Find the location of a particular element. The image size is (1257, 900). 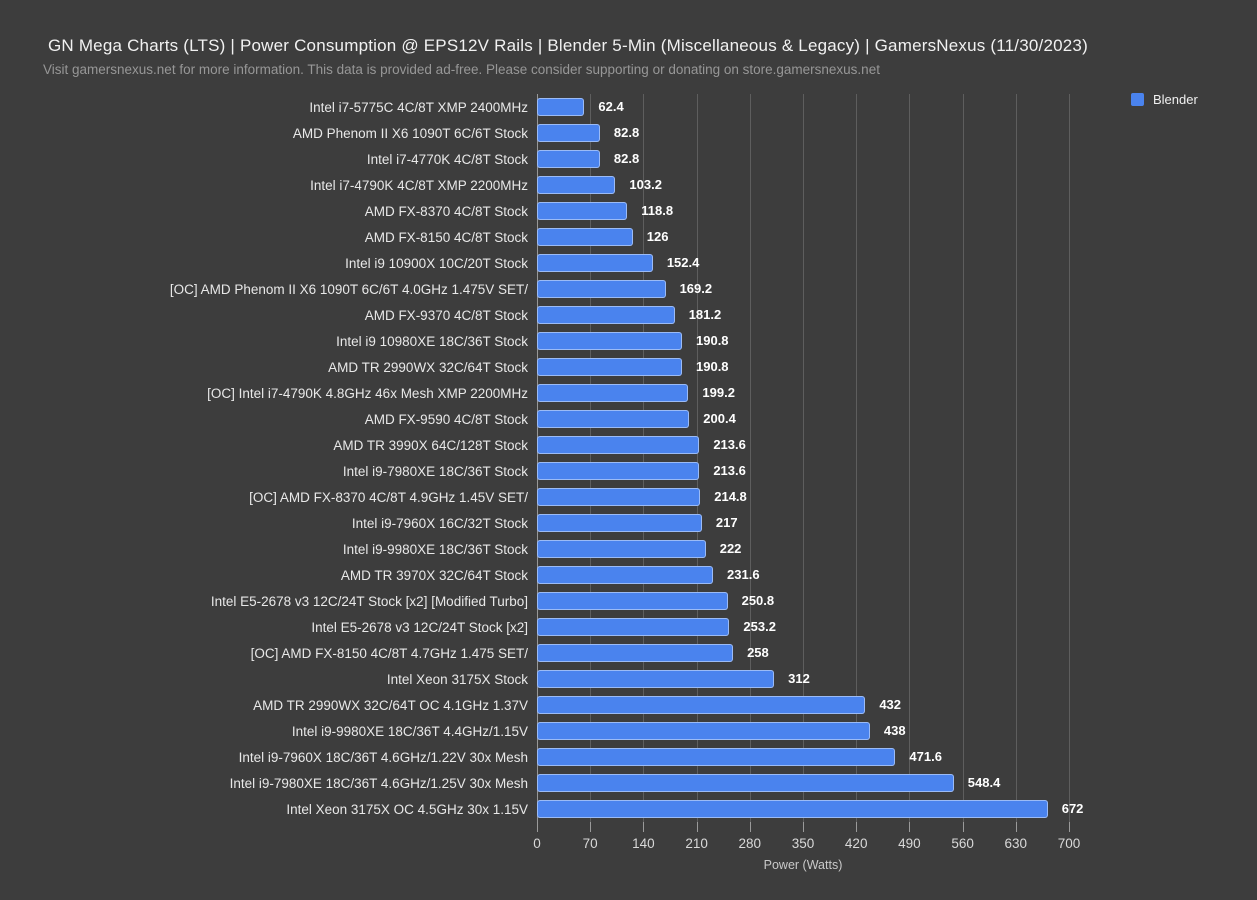

bar-track: 169.2 is located at coordinates (897, 289).